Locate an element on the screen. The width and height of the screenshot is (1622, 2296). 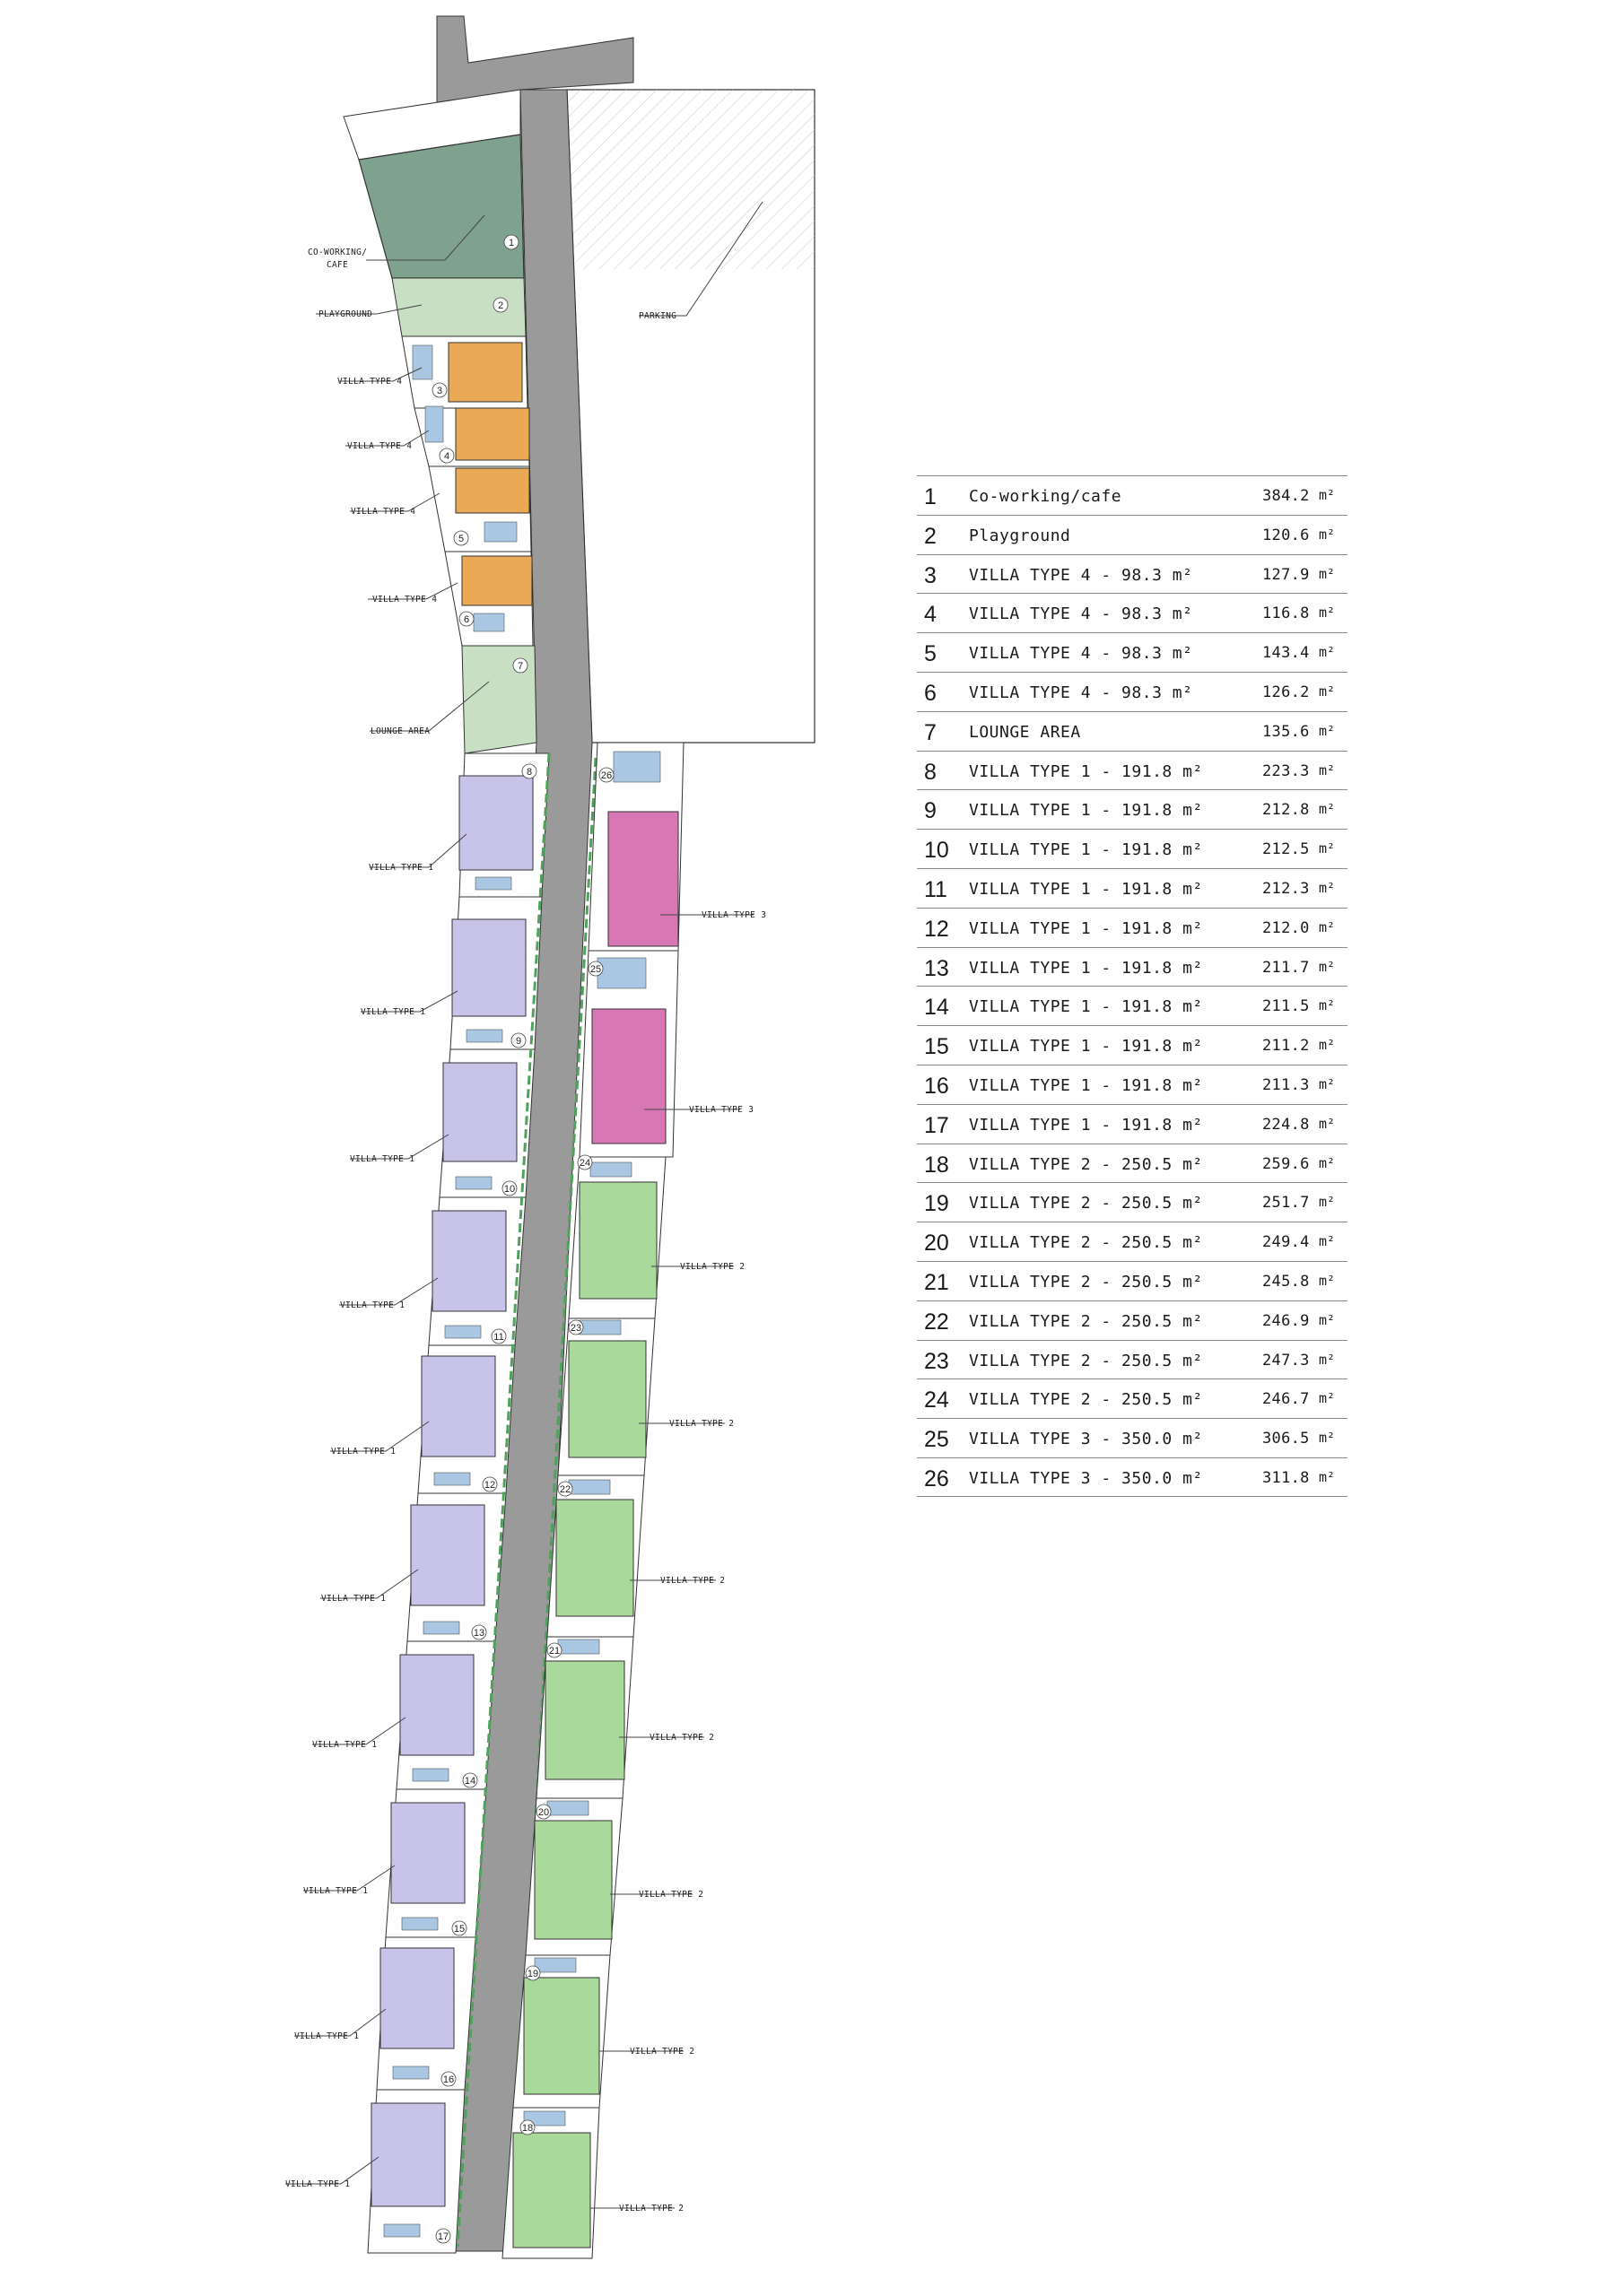
plot-no: 21 is located at coordinates (936, 1282).